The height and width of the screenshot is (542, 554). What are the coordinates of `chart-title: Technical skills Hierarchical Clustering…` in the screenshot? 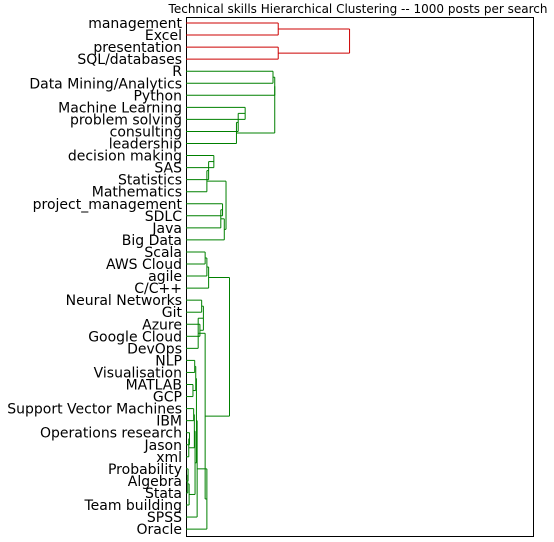 It's located at (358, 9).